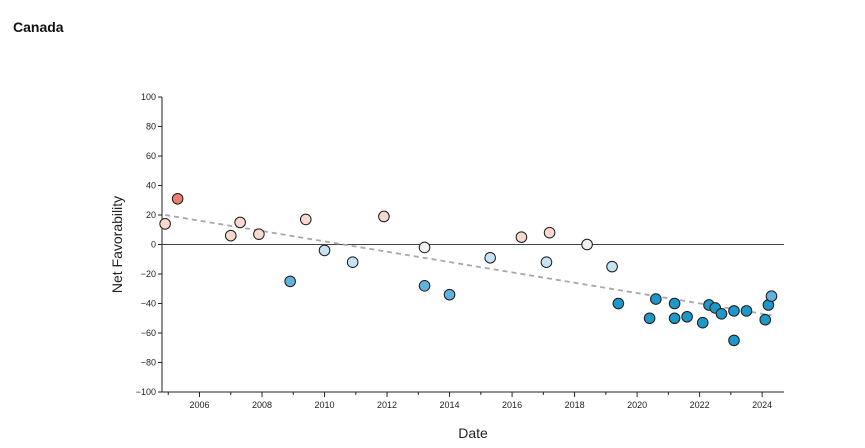  I want to click on x-tick-label: 2008, so click(262, 405).